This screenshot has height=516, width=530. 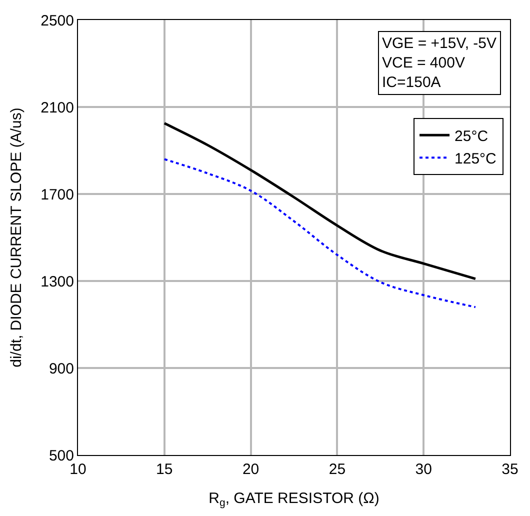 I want to click on legend-label: 125°C, so click(x=475, y=159).